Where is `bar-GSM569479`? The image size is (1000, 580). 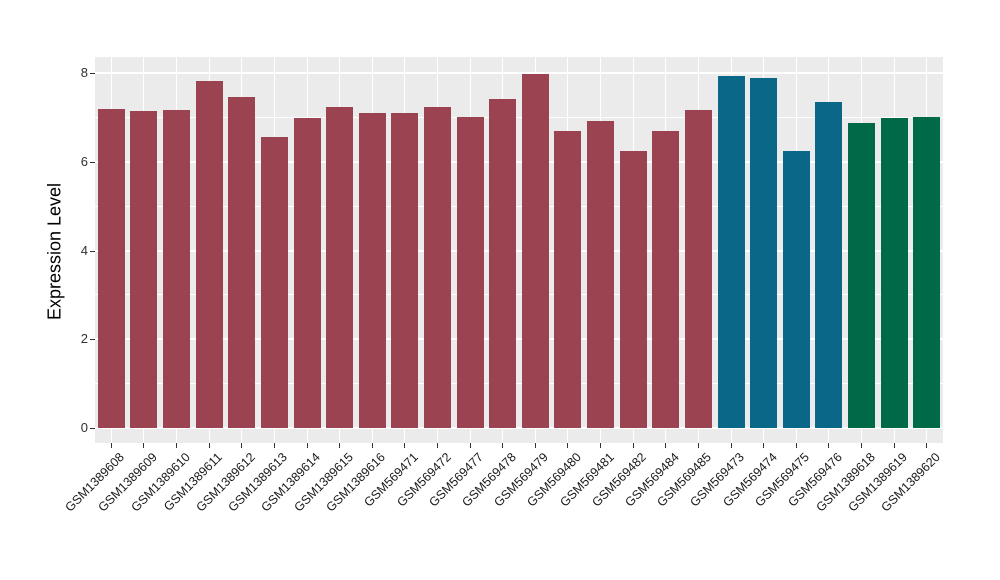
bar-GSM569479 is located at coordinates (535, 251).